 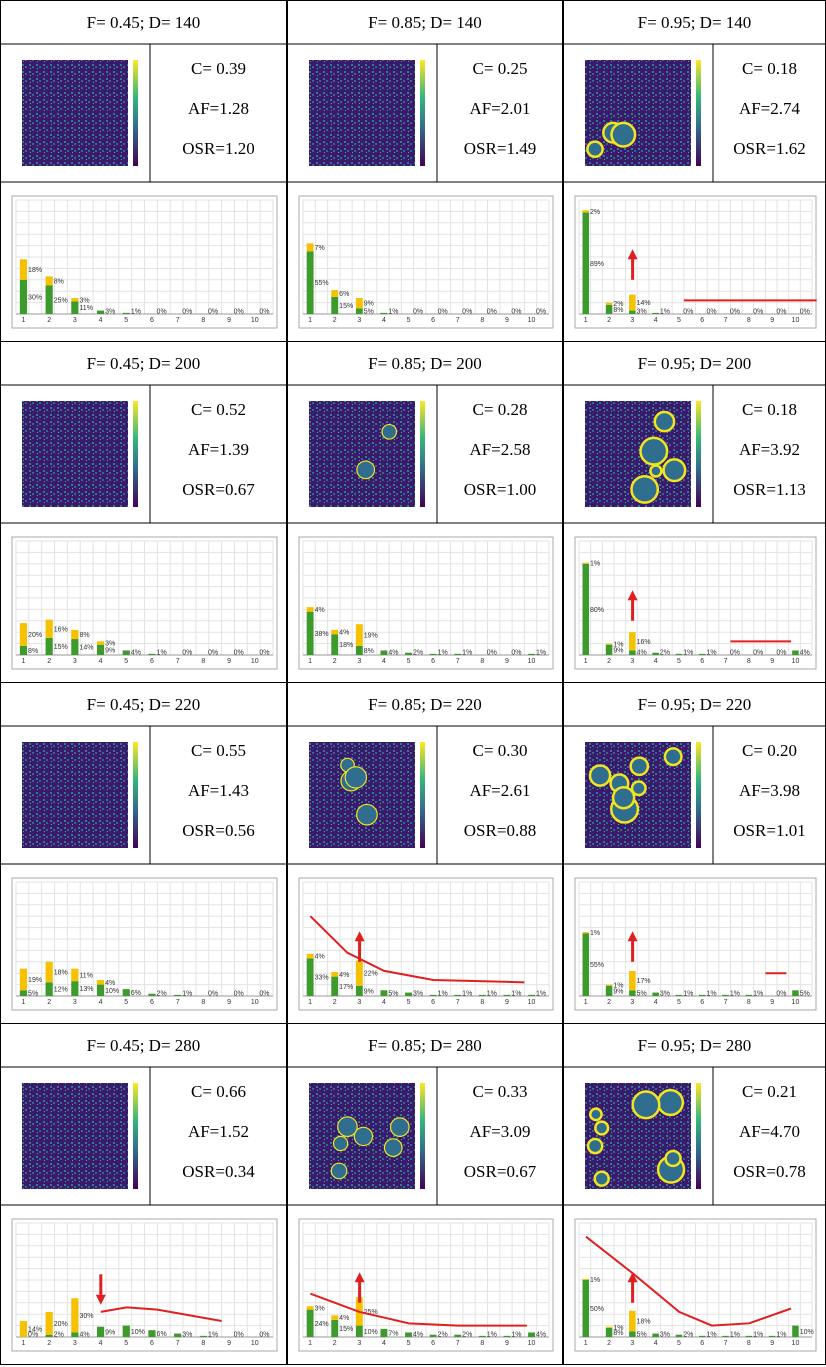 I want to click on metric: C= 0.33, so click(x=500, y=1091).